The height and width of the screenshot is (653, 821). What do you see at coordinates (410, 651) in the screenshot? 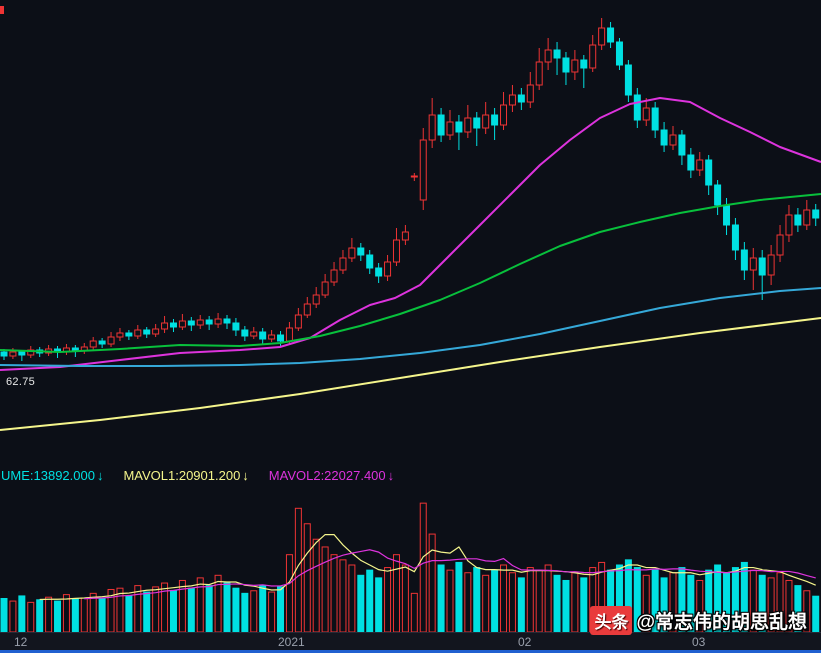
I see `bottom-blue-strip` at bounding box center [410, 651].